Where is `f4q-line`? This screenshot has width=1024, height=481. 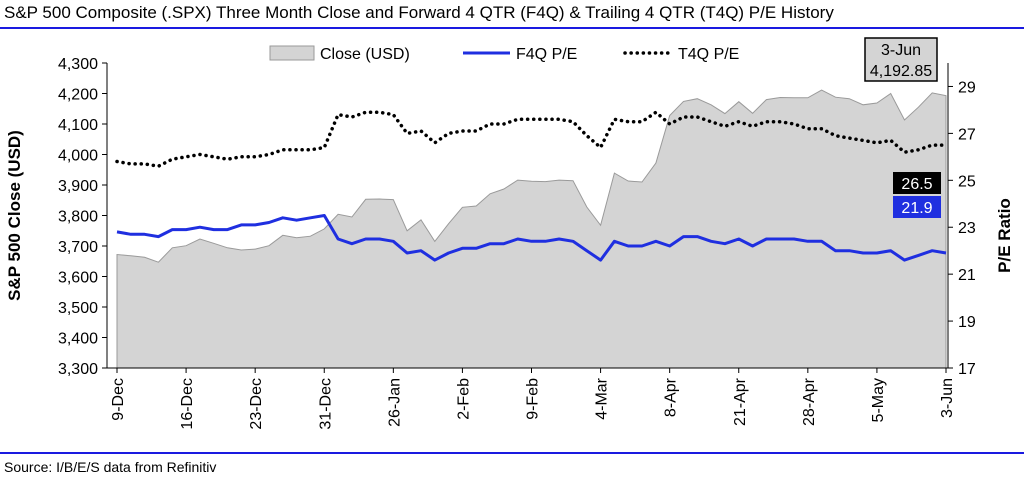 f4q-line is located at coordinates (531, 238).